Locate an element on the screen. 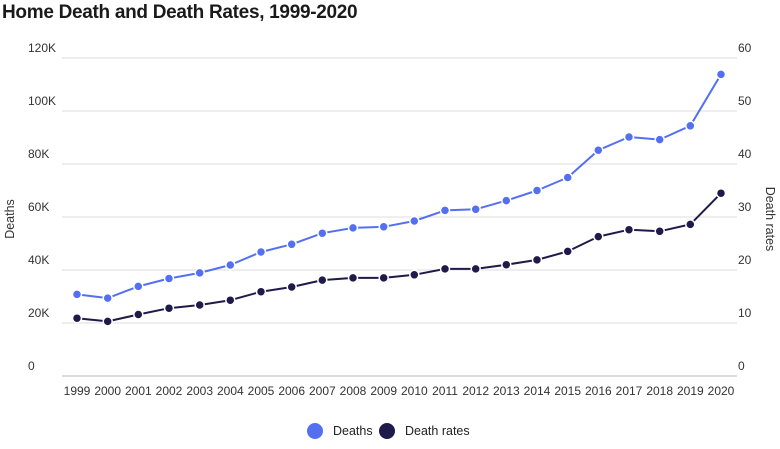 The image size is (780, 449). x-tick-label: 2014 is located at coordinates (537, 391).